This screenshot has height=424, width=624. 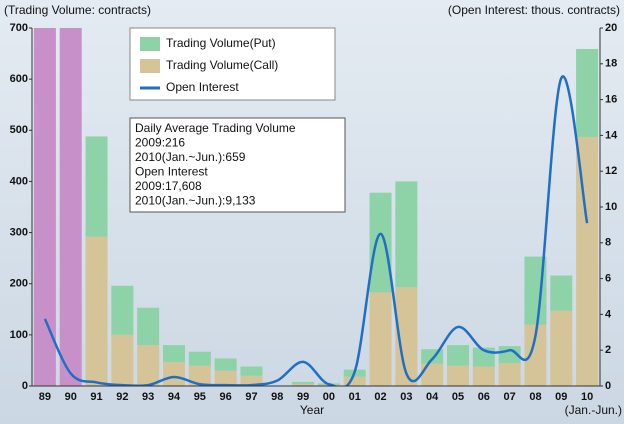 I want to click on x-tick-label: 99, so click(x=303, y=397).